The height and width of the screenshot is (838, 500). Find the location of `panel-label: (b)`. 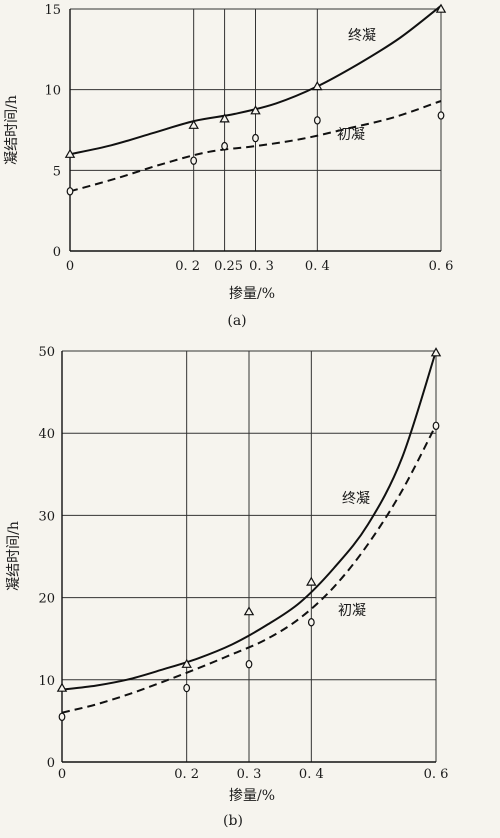

panel-label: (b) is located at coordinates (233, 821).